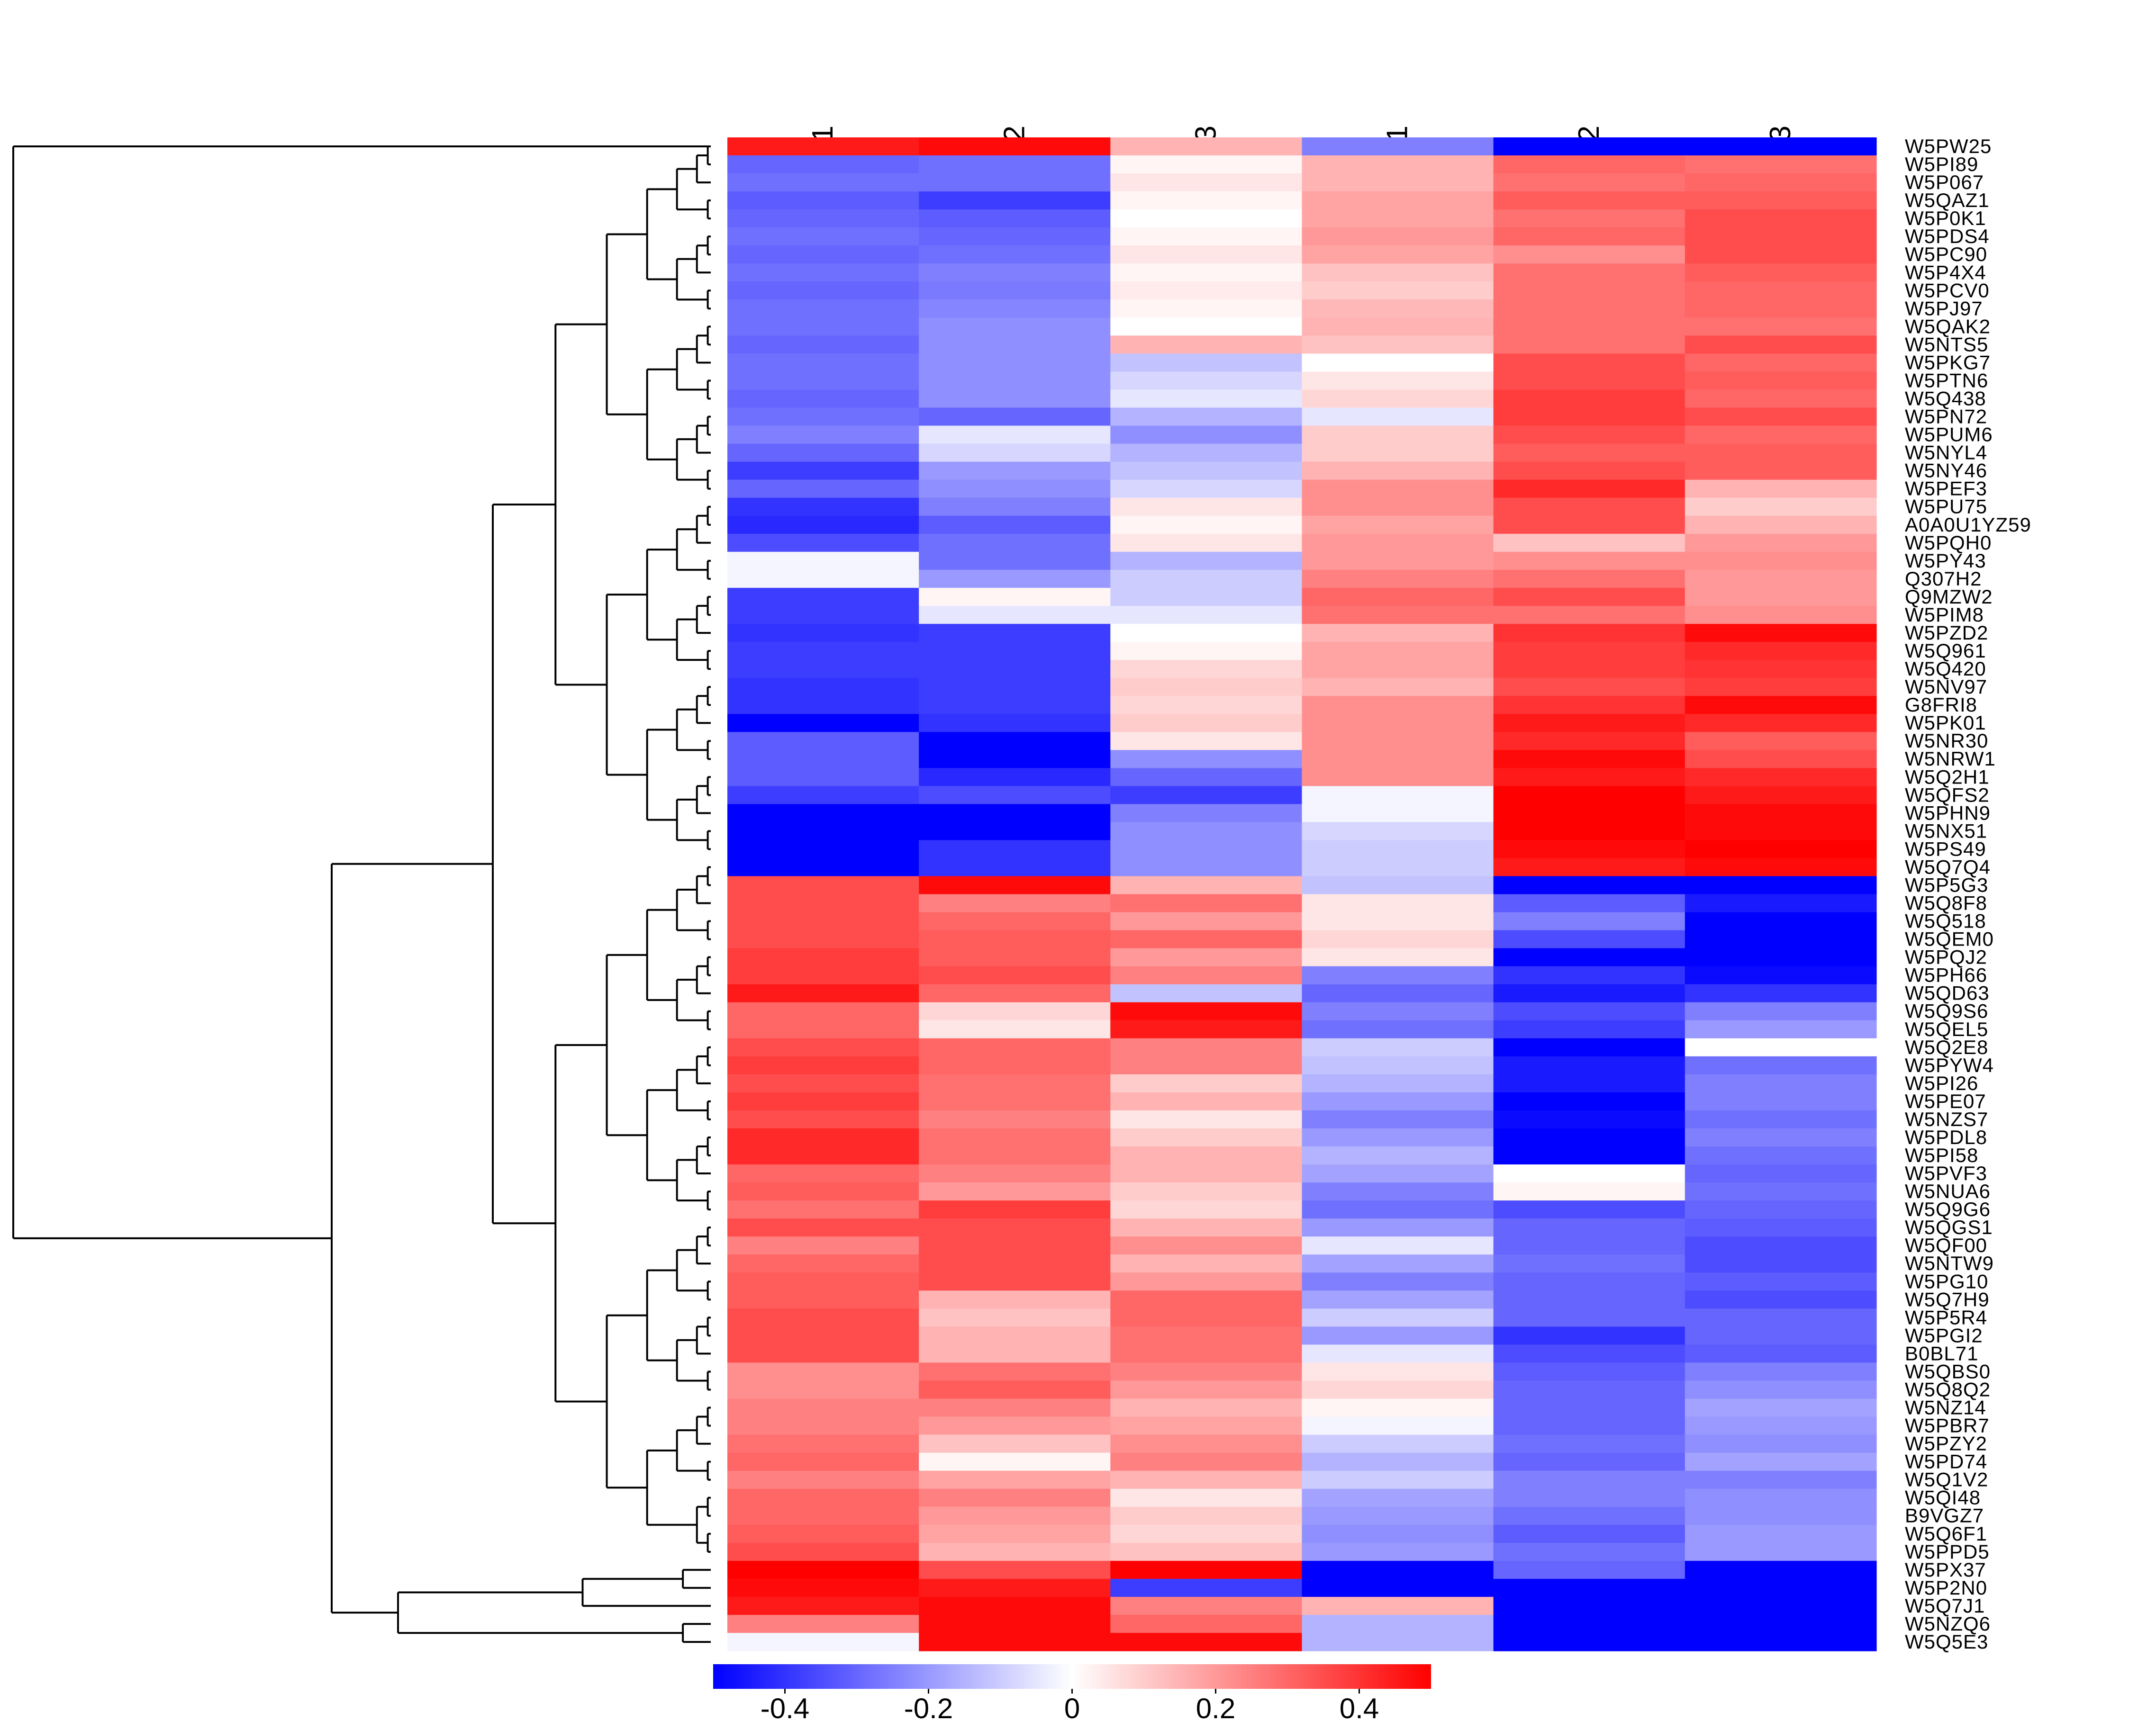 This screenshot has height=1722, width=2156. I want to click on row-label: W5Q2H1, so click(1948, 777).